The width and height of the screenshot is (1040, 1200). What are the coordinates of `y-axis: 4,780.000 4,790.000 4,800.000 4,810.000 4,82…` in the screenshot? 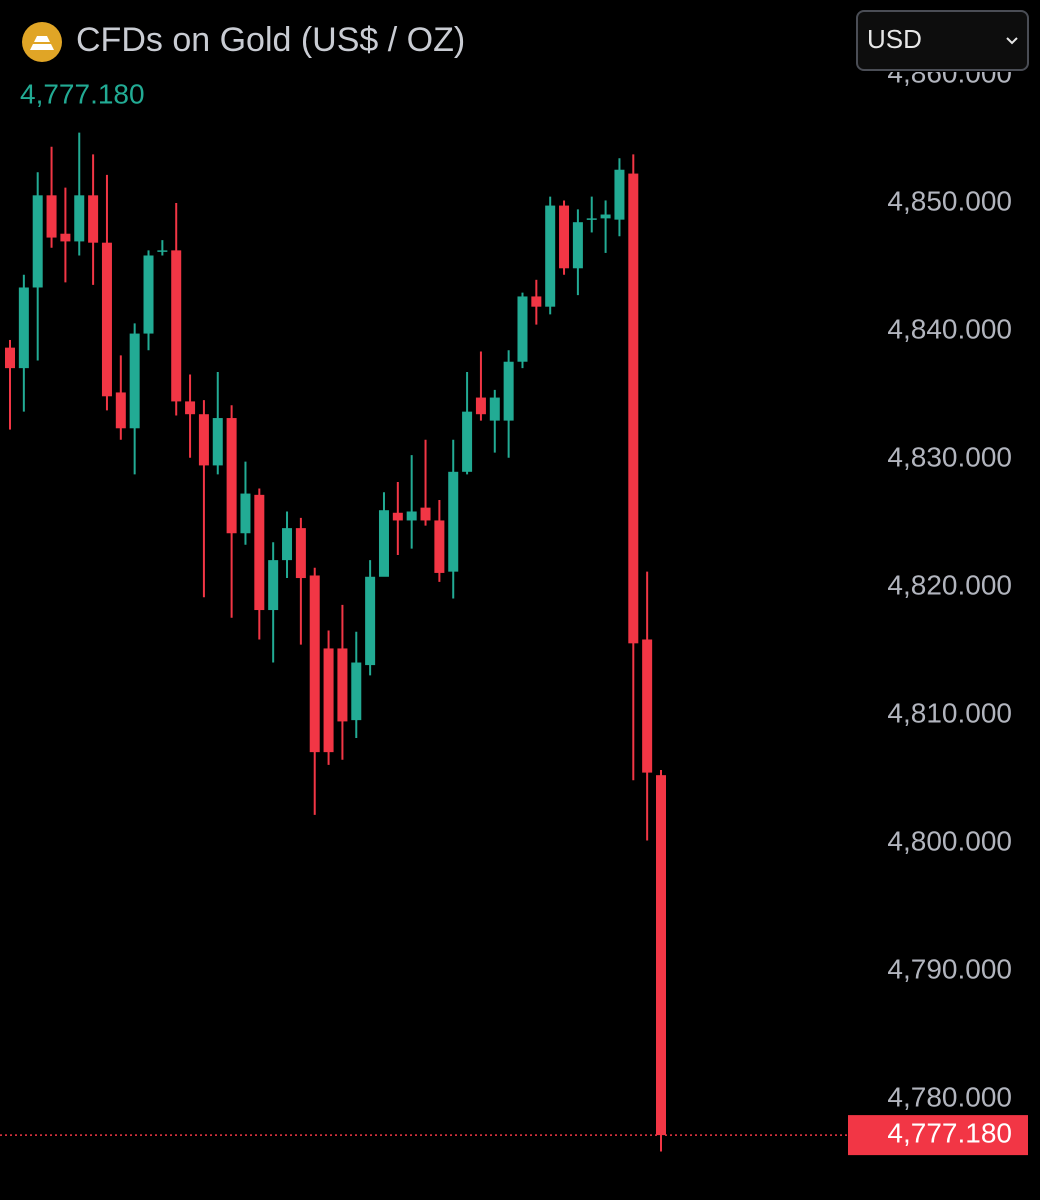 It's located at (949, 584).